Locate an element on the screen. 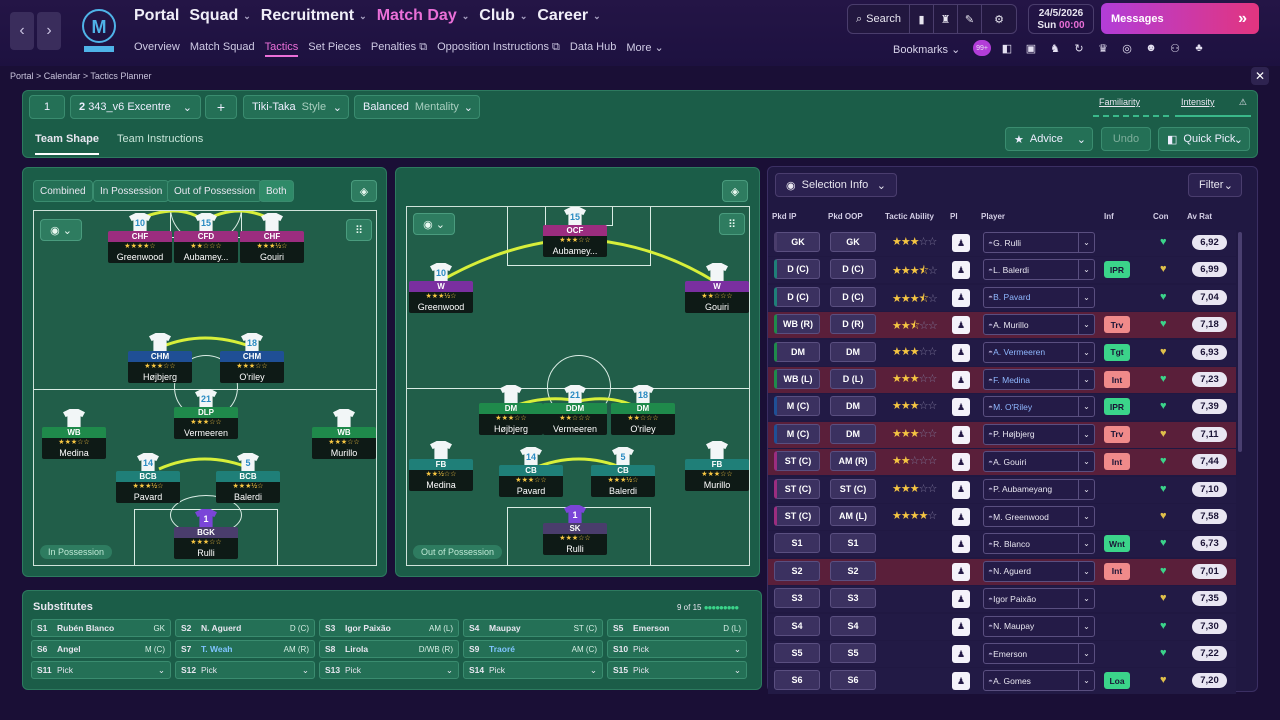  tab-team-shape: Team Shape is located at coordinates (67, 144).